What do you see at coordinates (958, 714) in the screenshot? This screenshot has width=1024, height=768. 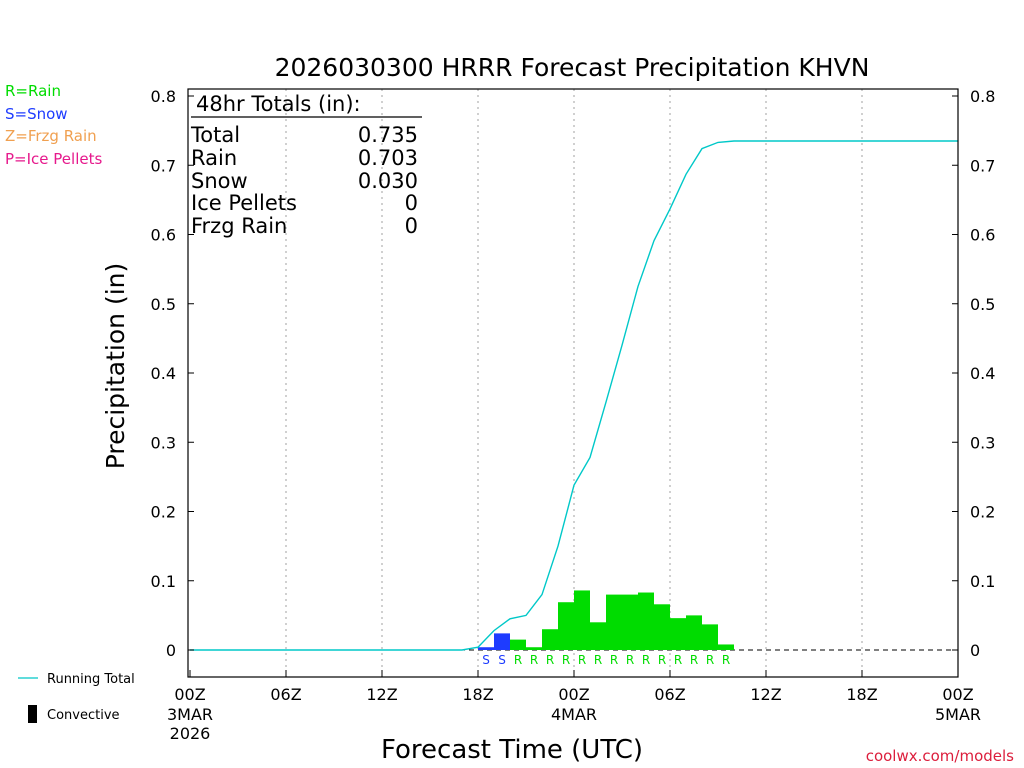 I see `x-tick-date: 5MAR` at bounding box center [958, 714].